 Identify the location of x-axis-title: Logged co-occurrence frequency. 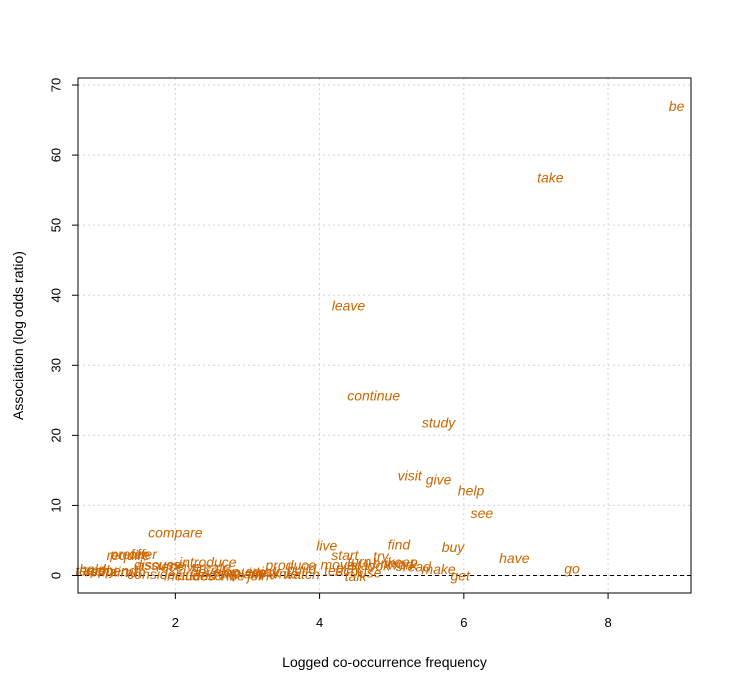
(384, 662).